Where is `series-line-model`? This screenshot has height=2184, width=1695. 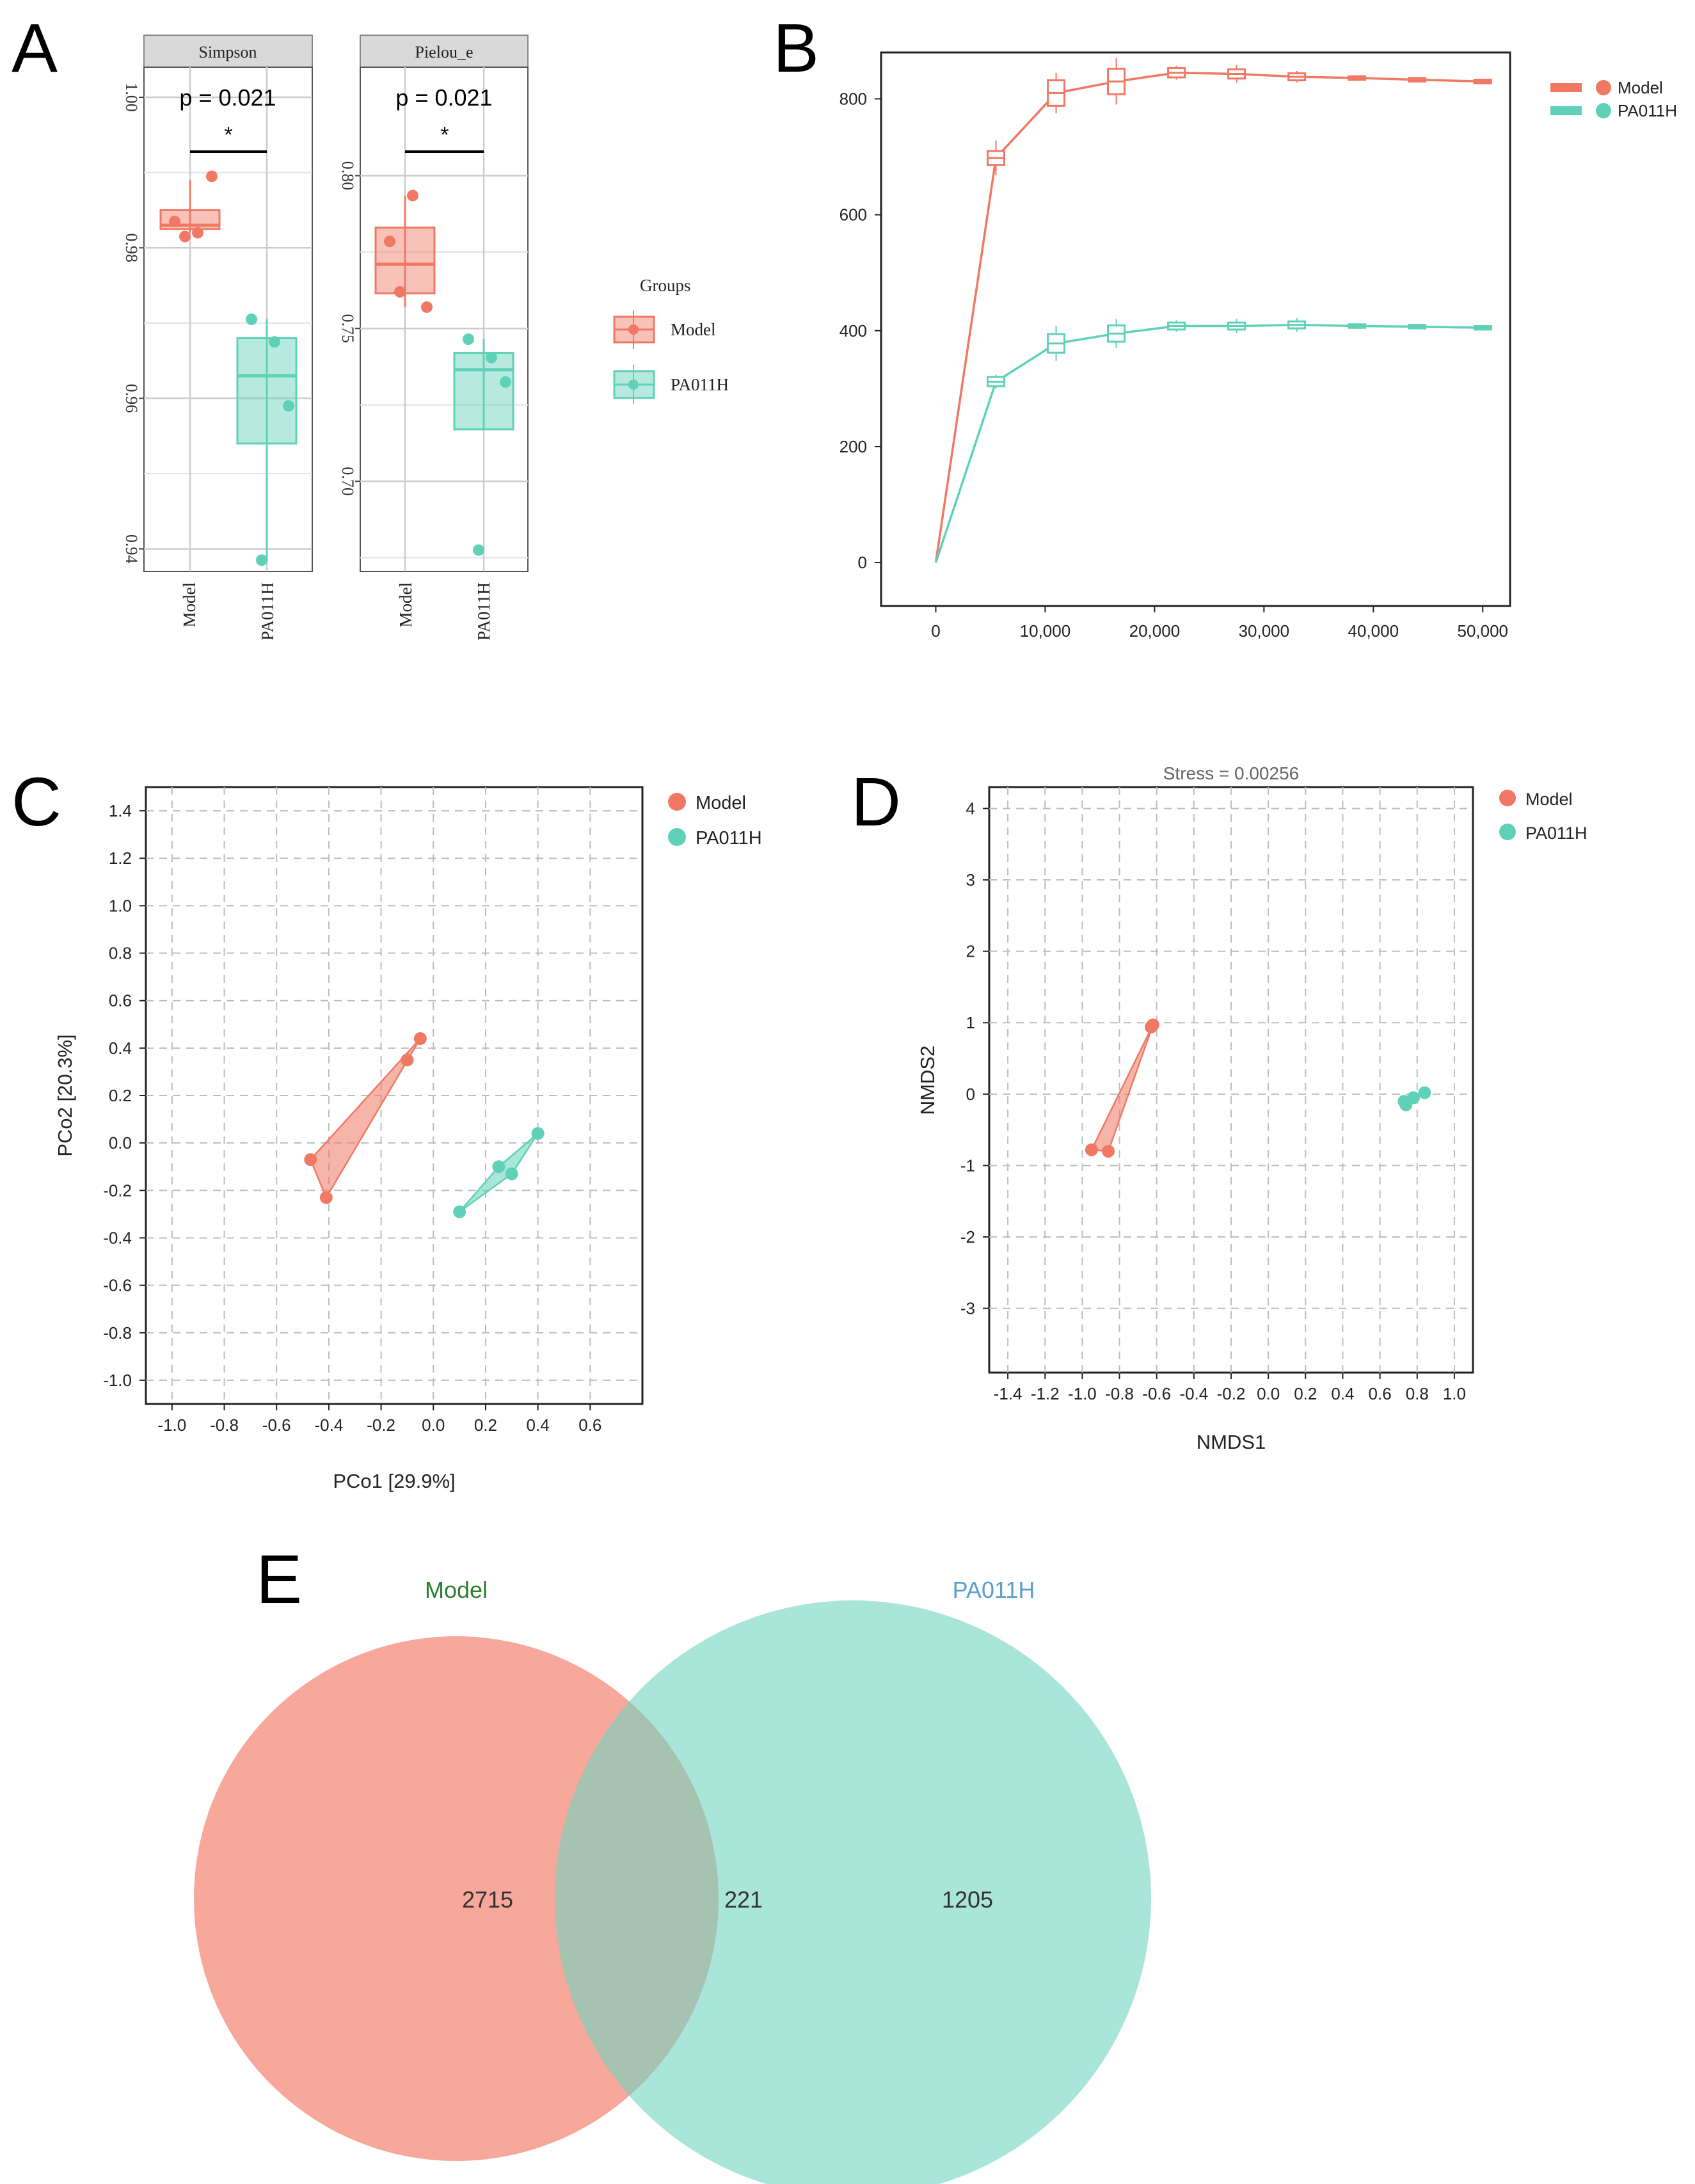
series-line-model is located at coordinates (1208, 317).